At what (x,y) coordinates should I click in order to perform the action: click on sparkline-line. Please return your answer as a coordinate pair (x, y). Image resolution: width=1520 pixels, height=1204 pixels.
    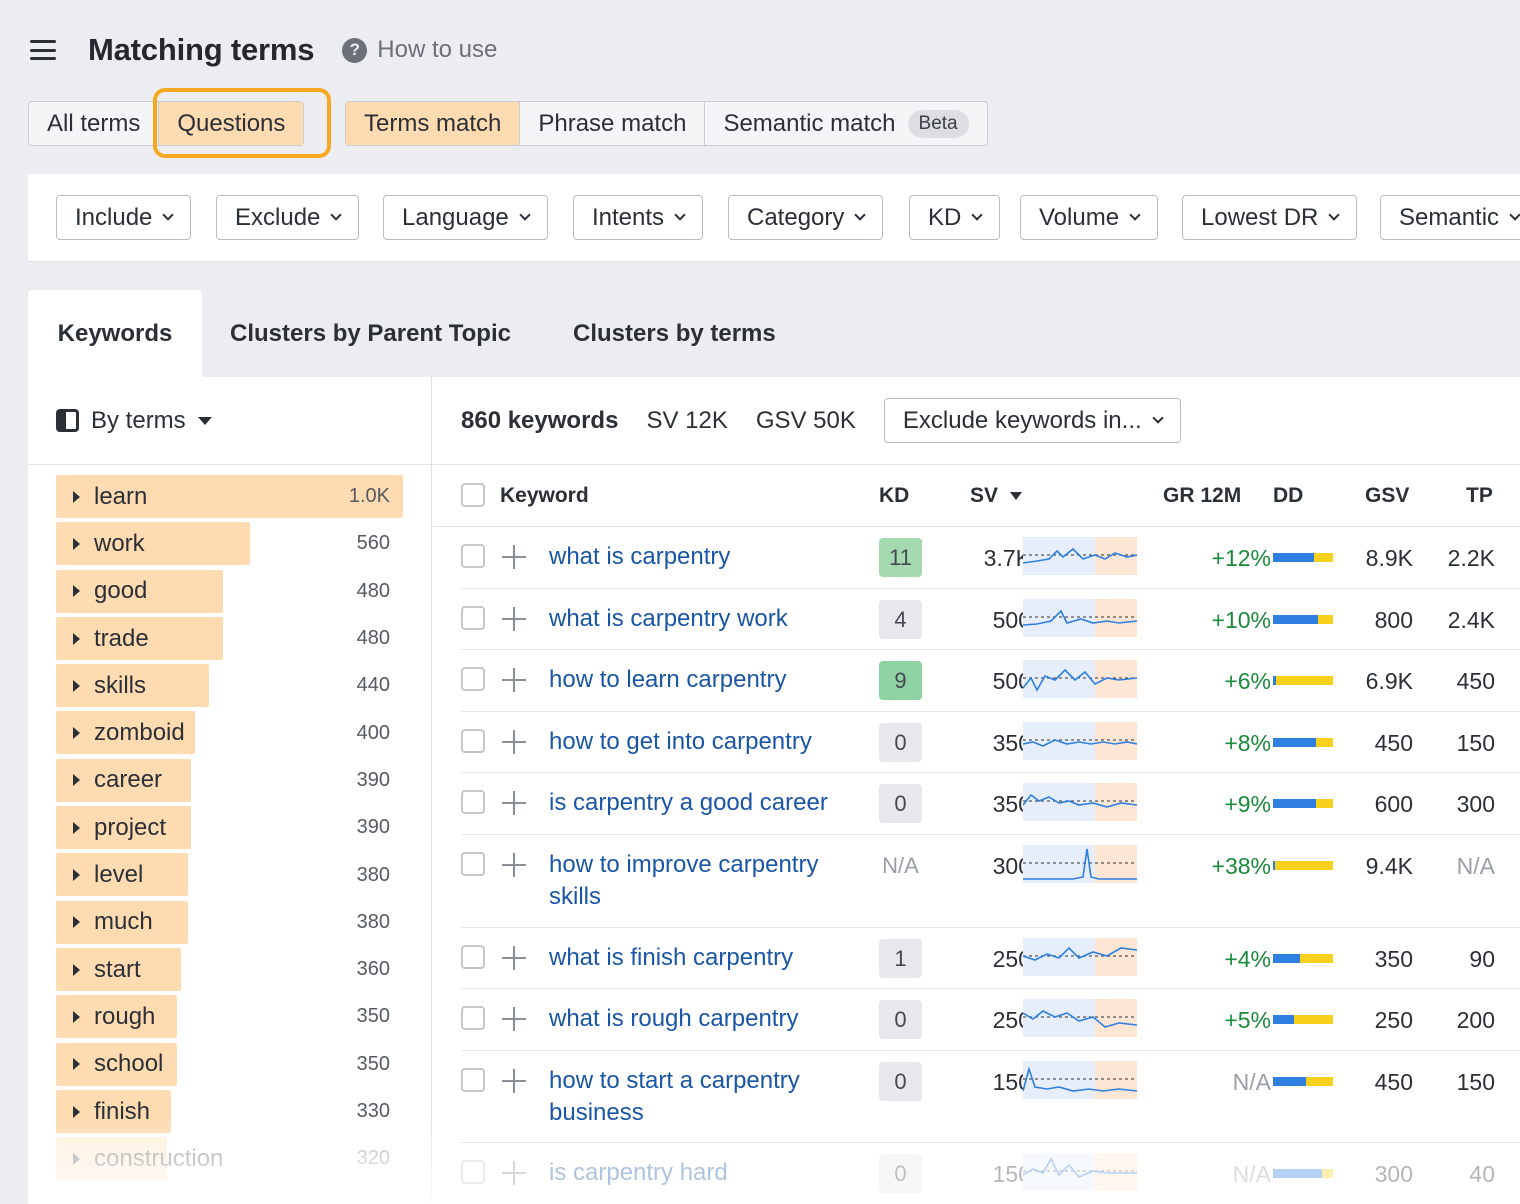
    Looking at the image, I should click on (1080, 743).